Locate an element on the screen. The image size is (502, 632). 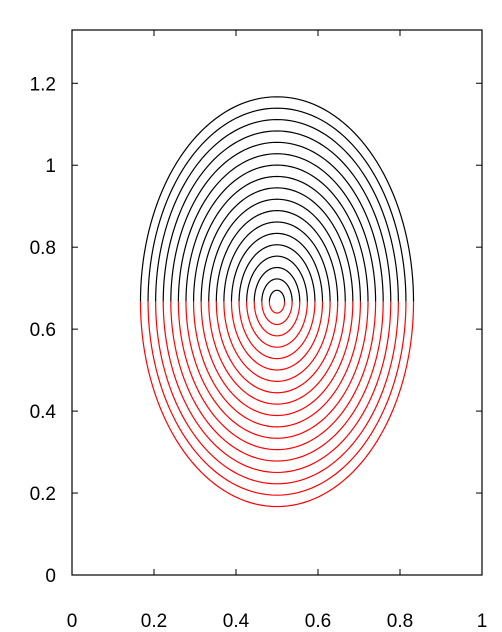
y-tick-label: 0.2 is located at coordinates (43, 494).